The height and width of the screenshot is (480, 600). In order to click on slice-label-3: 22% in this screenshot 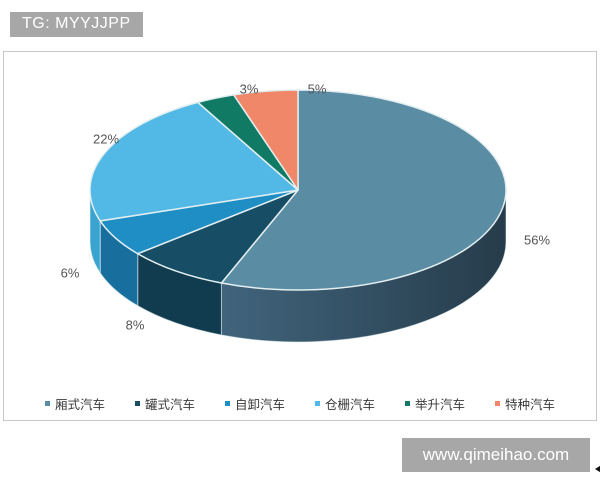, I will do `click(106, 139)`.